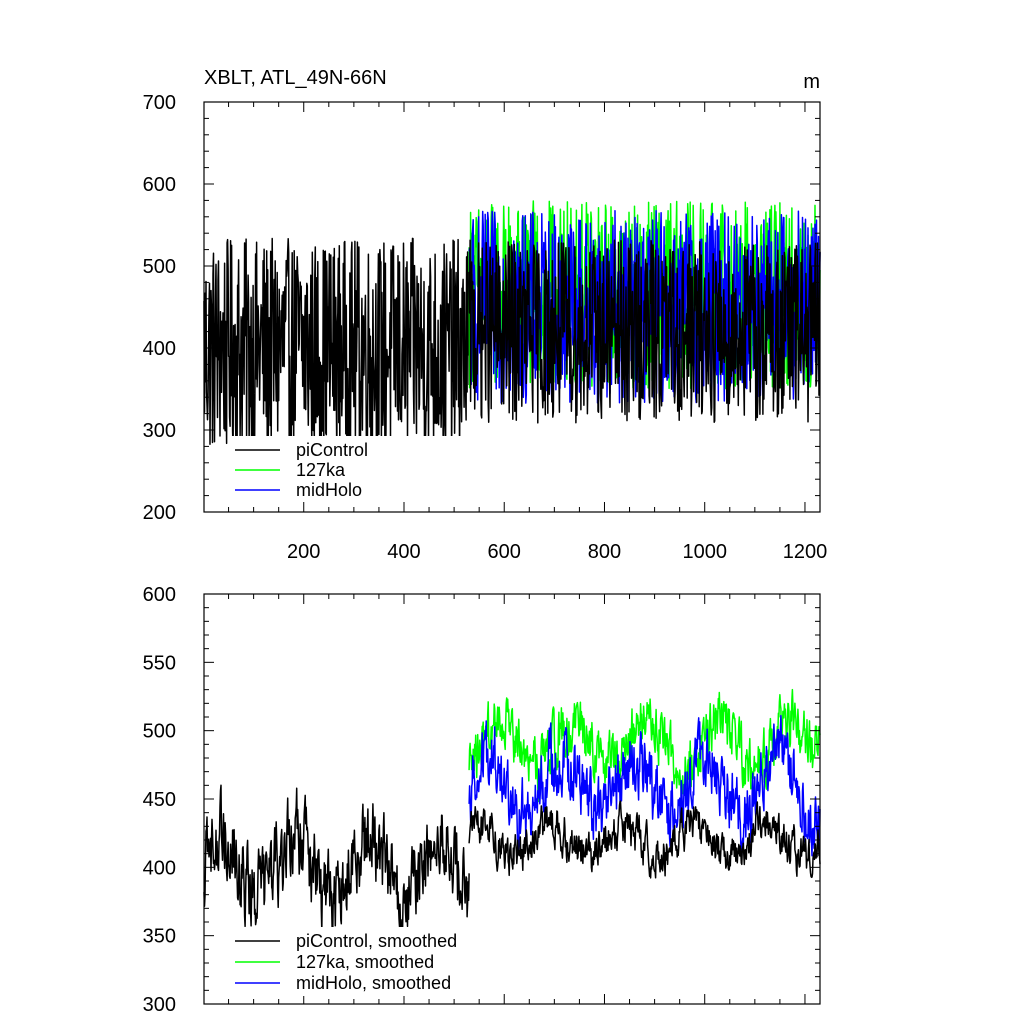 The height and width of the screenshot is (1029, 1024). What do you see at coordinates (159, 513) in the screenshot?
I see `y-tick-label: 200` at bounding box center [159, 513].